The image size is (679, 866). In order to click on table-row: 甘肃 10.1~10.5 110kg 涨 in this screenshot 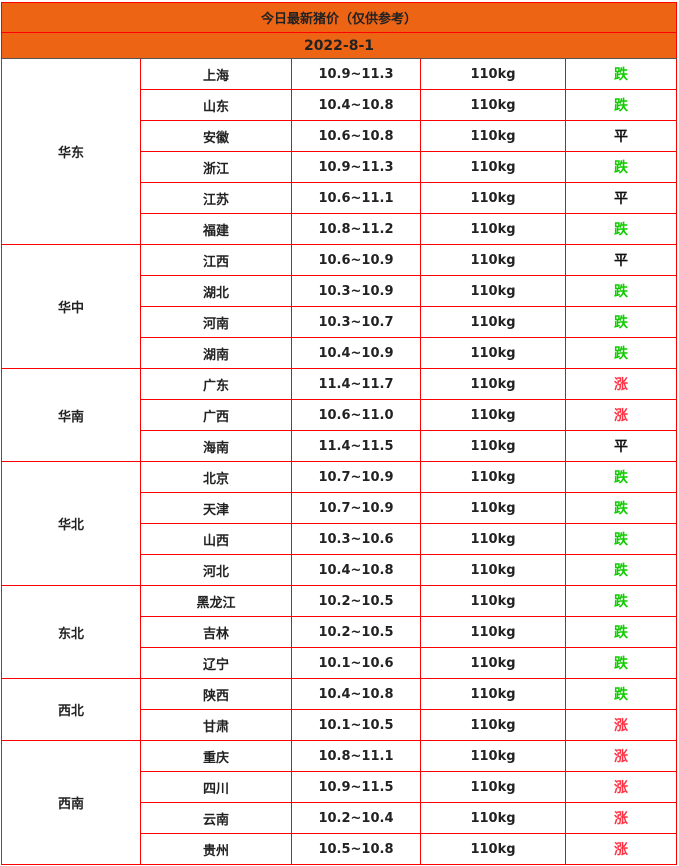, I will do `click(339, 725)`.